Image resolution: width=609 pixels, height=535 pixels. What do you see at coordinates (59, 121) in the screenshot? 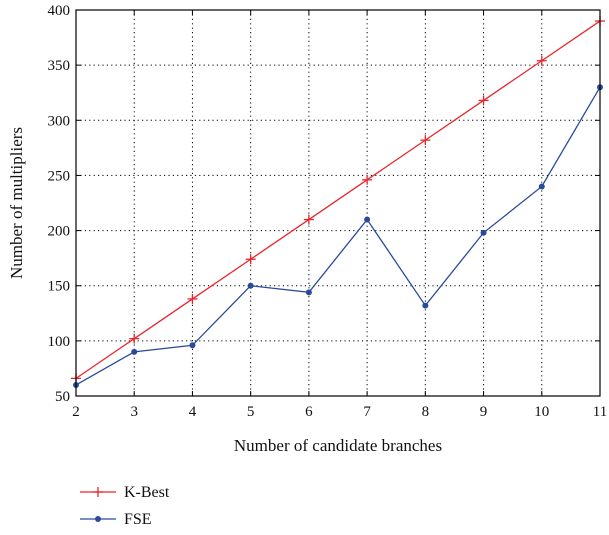
I see `y-tick-label: 300` at bounding box center [59, 121].